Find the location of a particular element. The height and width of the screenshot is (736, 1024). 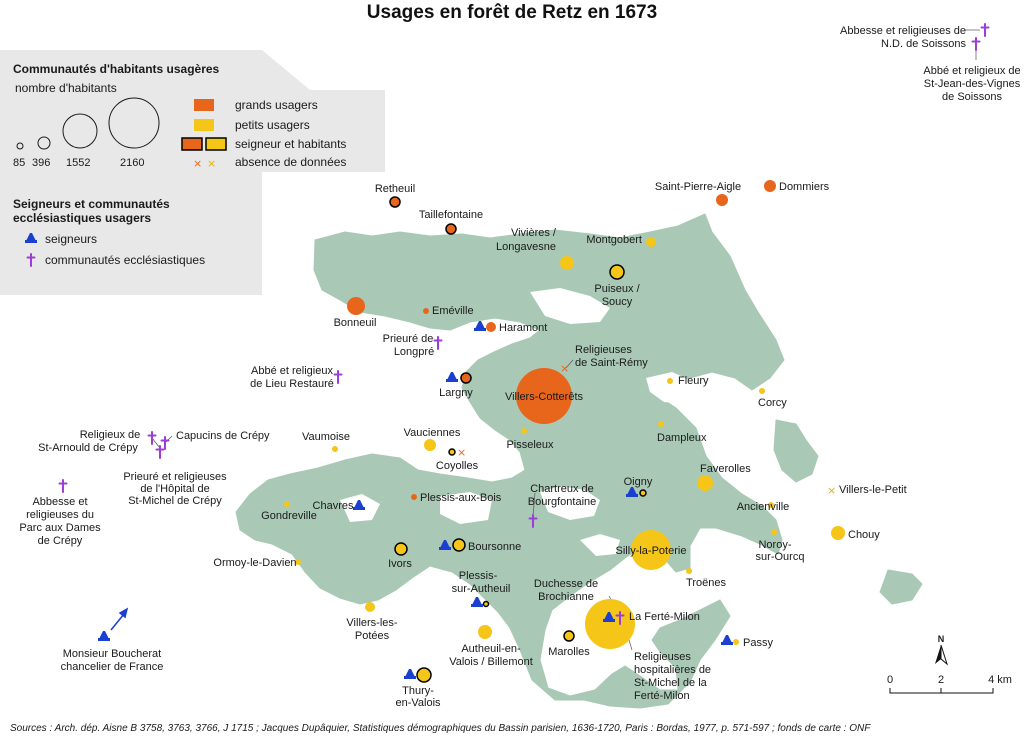

label-passy: Passy is located at coordinates (758, 643).